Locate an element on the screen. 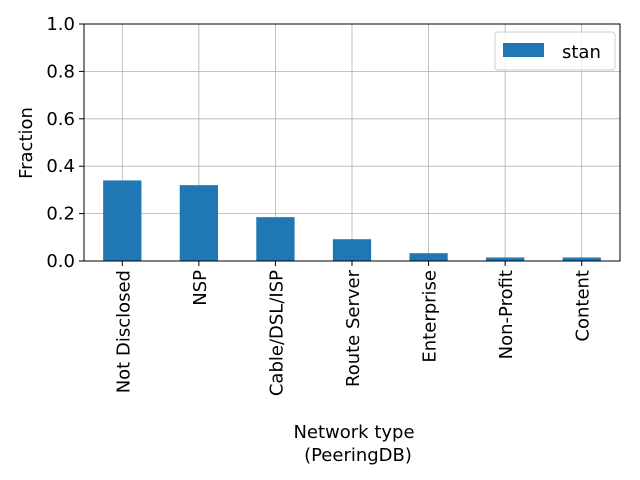 The image size is (640, 480). x-tick-label: Route Server is located at coordinates (353, 328).